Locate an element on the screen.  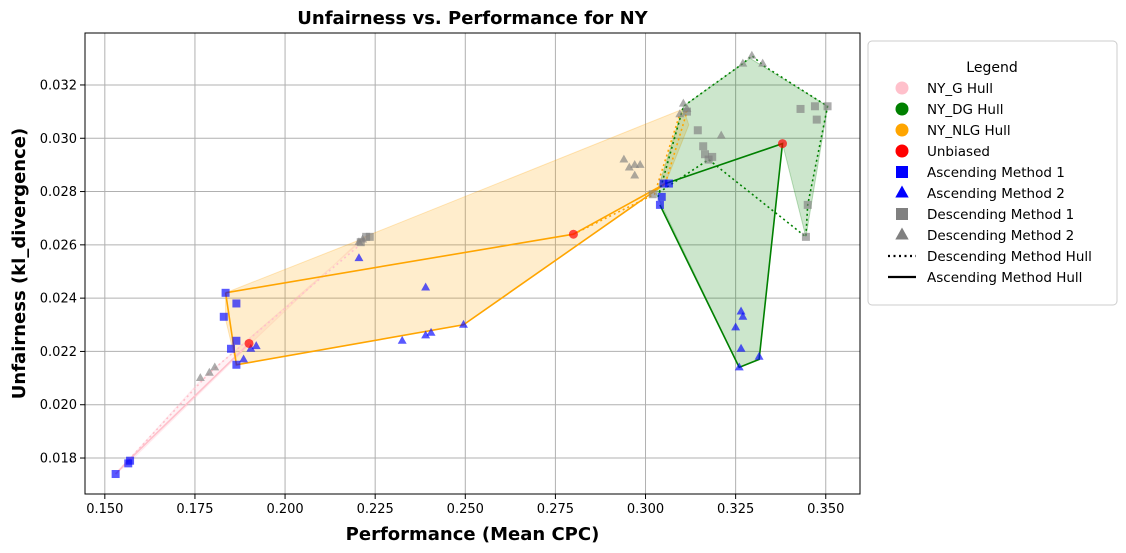
legend-label: NY_DG Hull is located at coordinates (965, 110).